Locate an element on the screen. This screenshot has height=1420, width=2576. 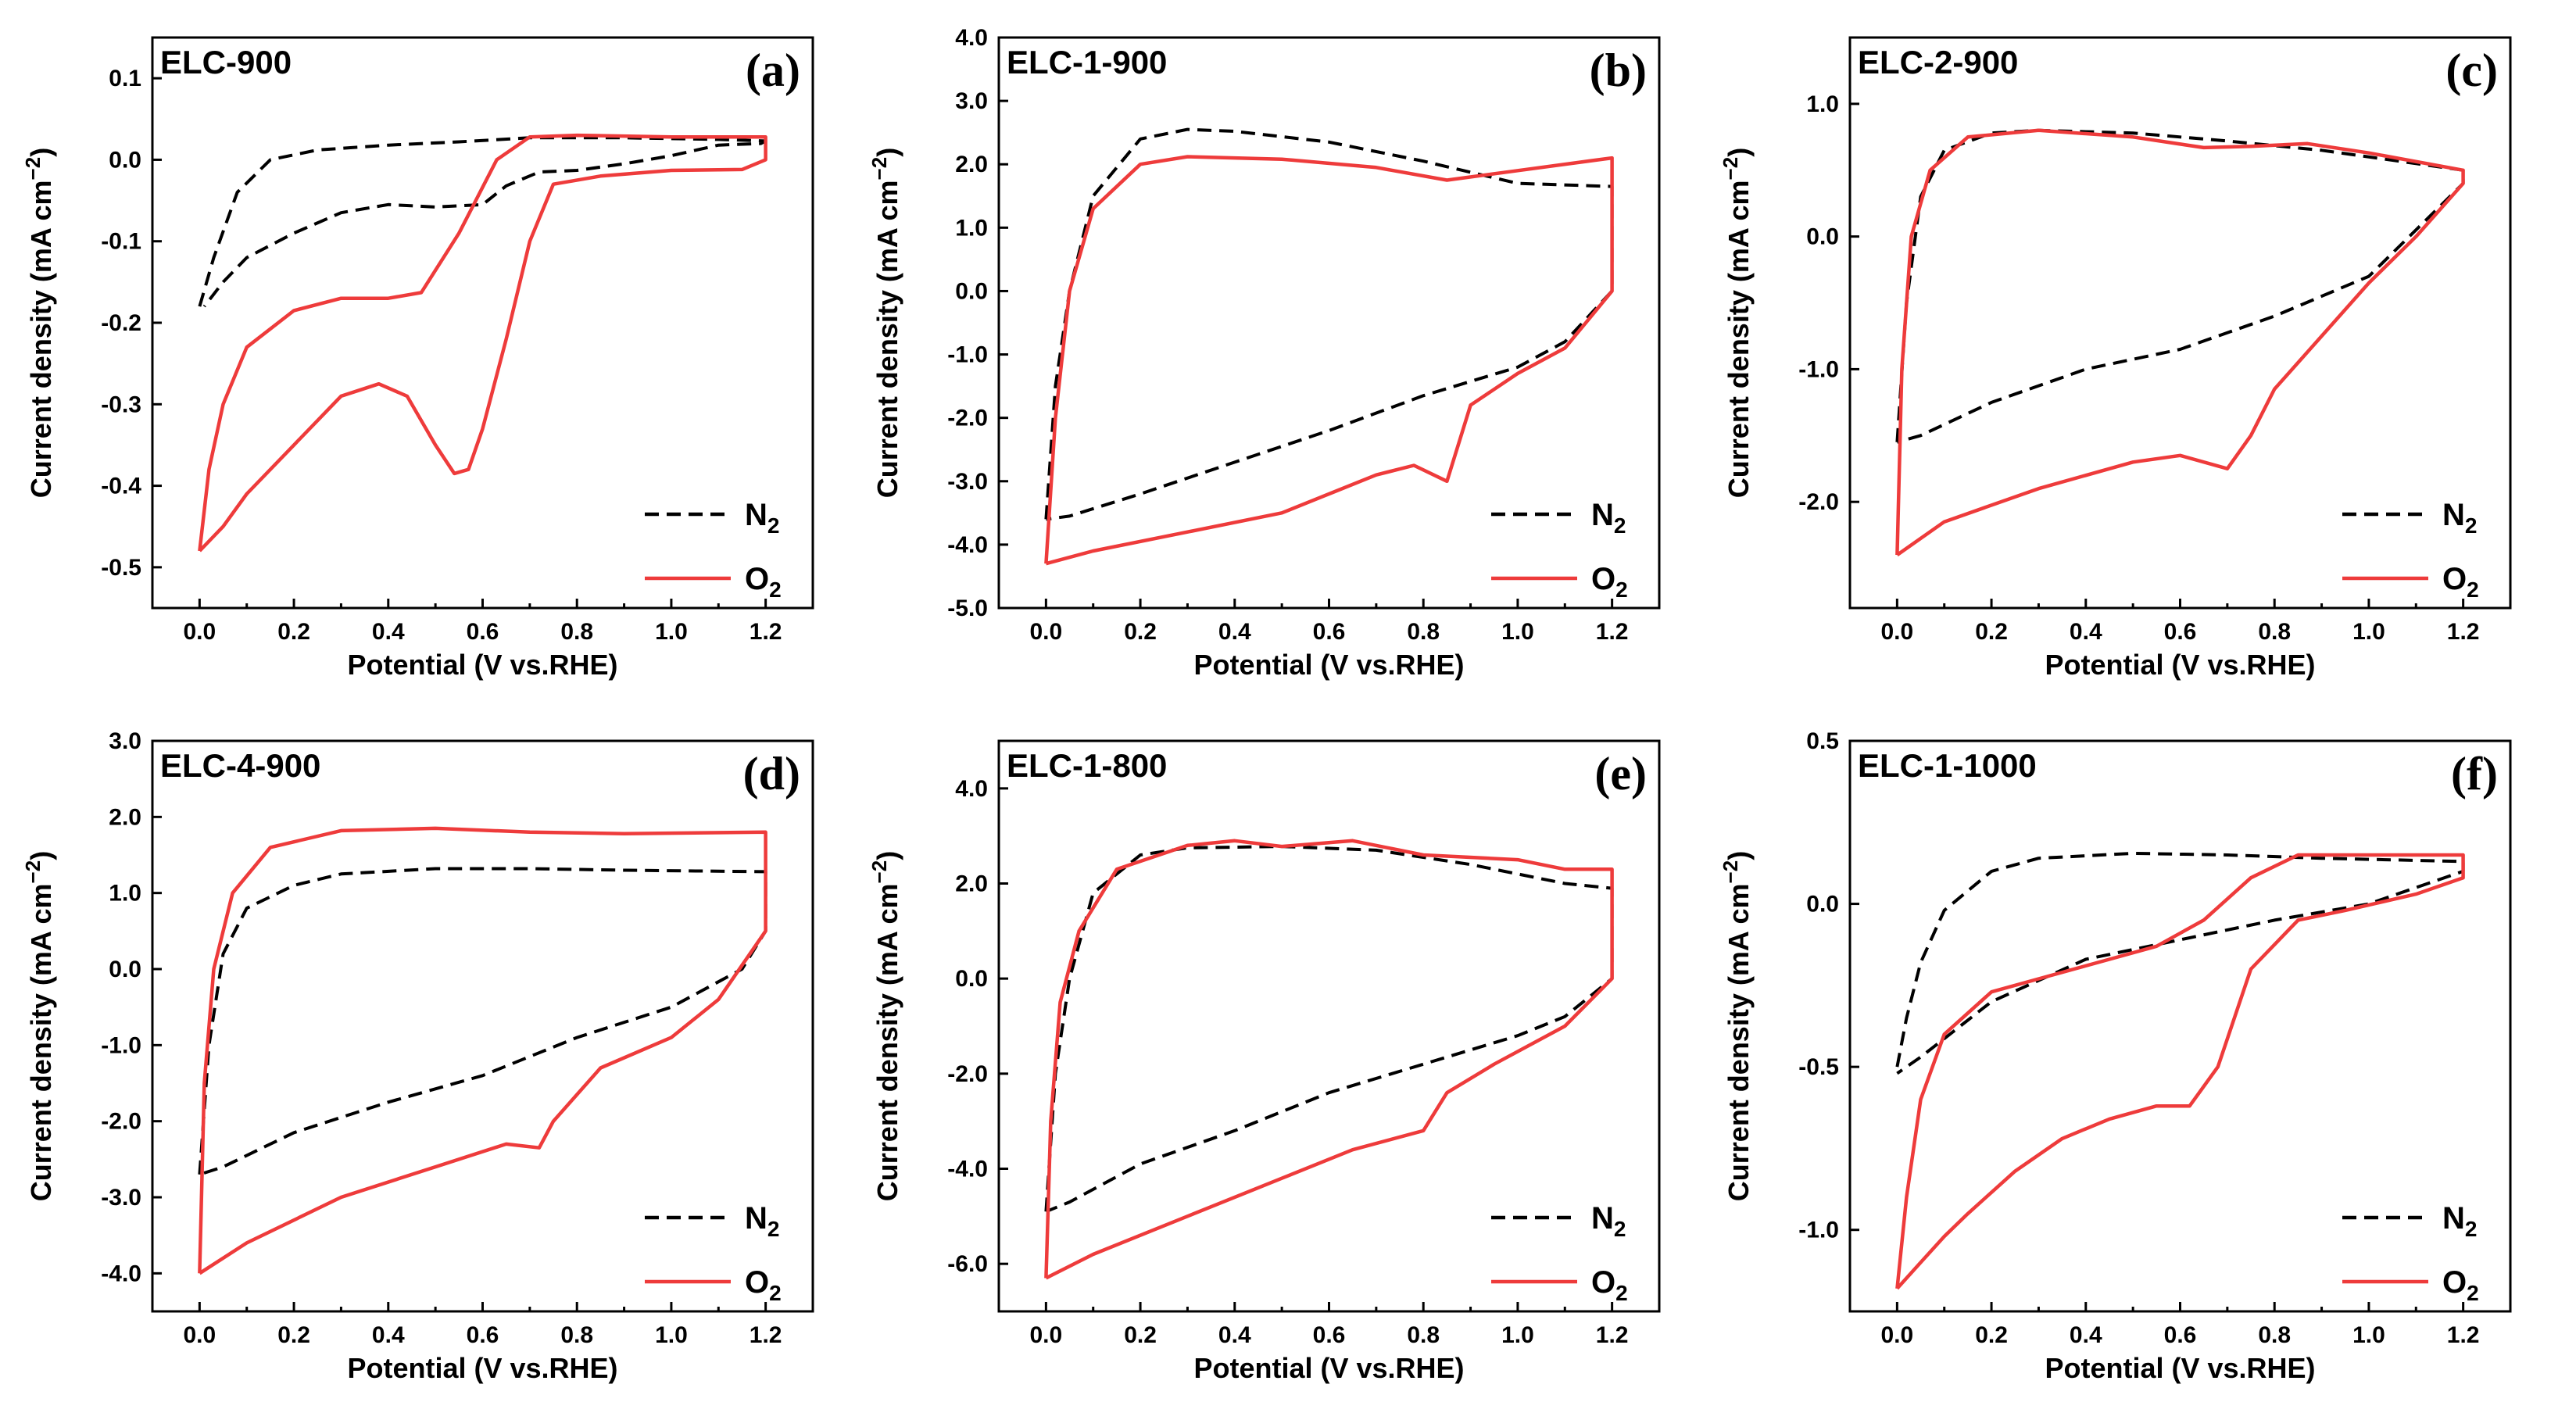
panel-letter: (f) is located at coordinates (2474, 773).